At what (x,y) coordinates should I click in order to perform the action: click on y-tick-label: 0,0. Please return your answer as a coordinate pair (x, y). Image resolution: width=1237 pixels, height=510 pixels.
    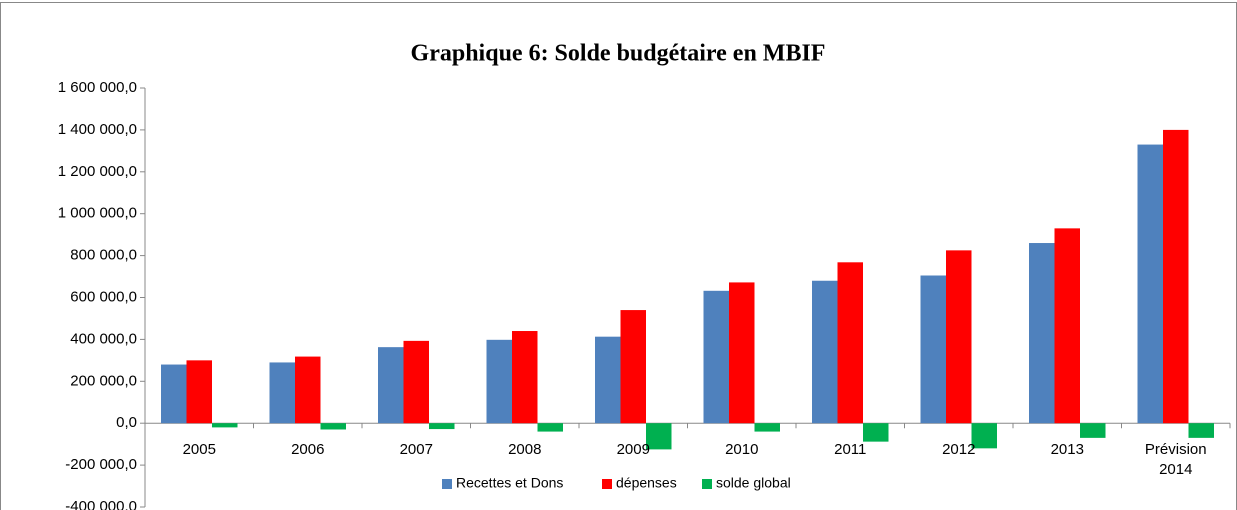
    Looking at the image, I should click on (126, 422).